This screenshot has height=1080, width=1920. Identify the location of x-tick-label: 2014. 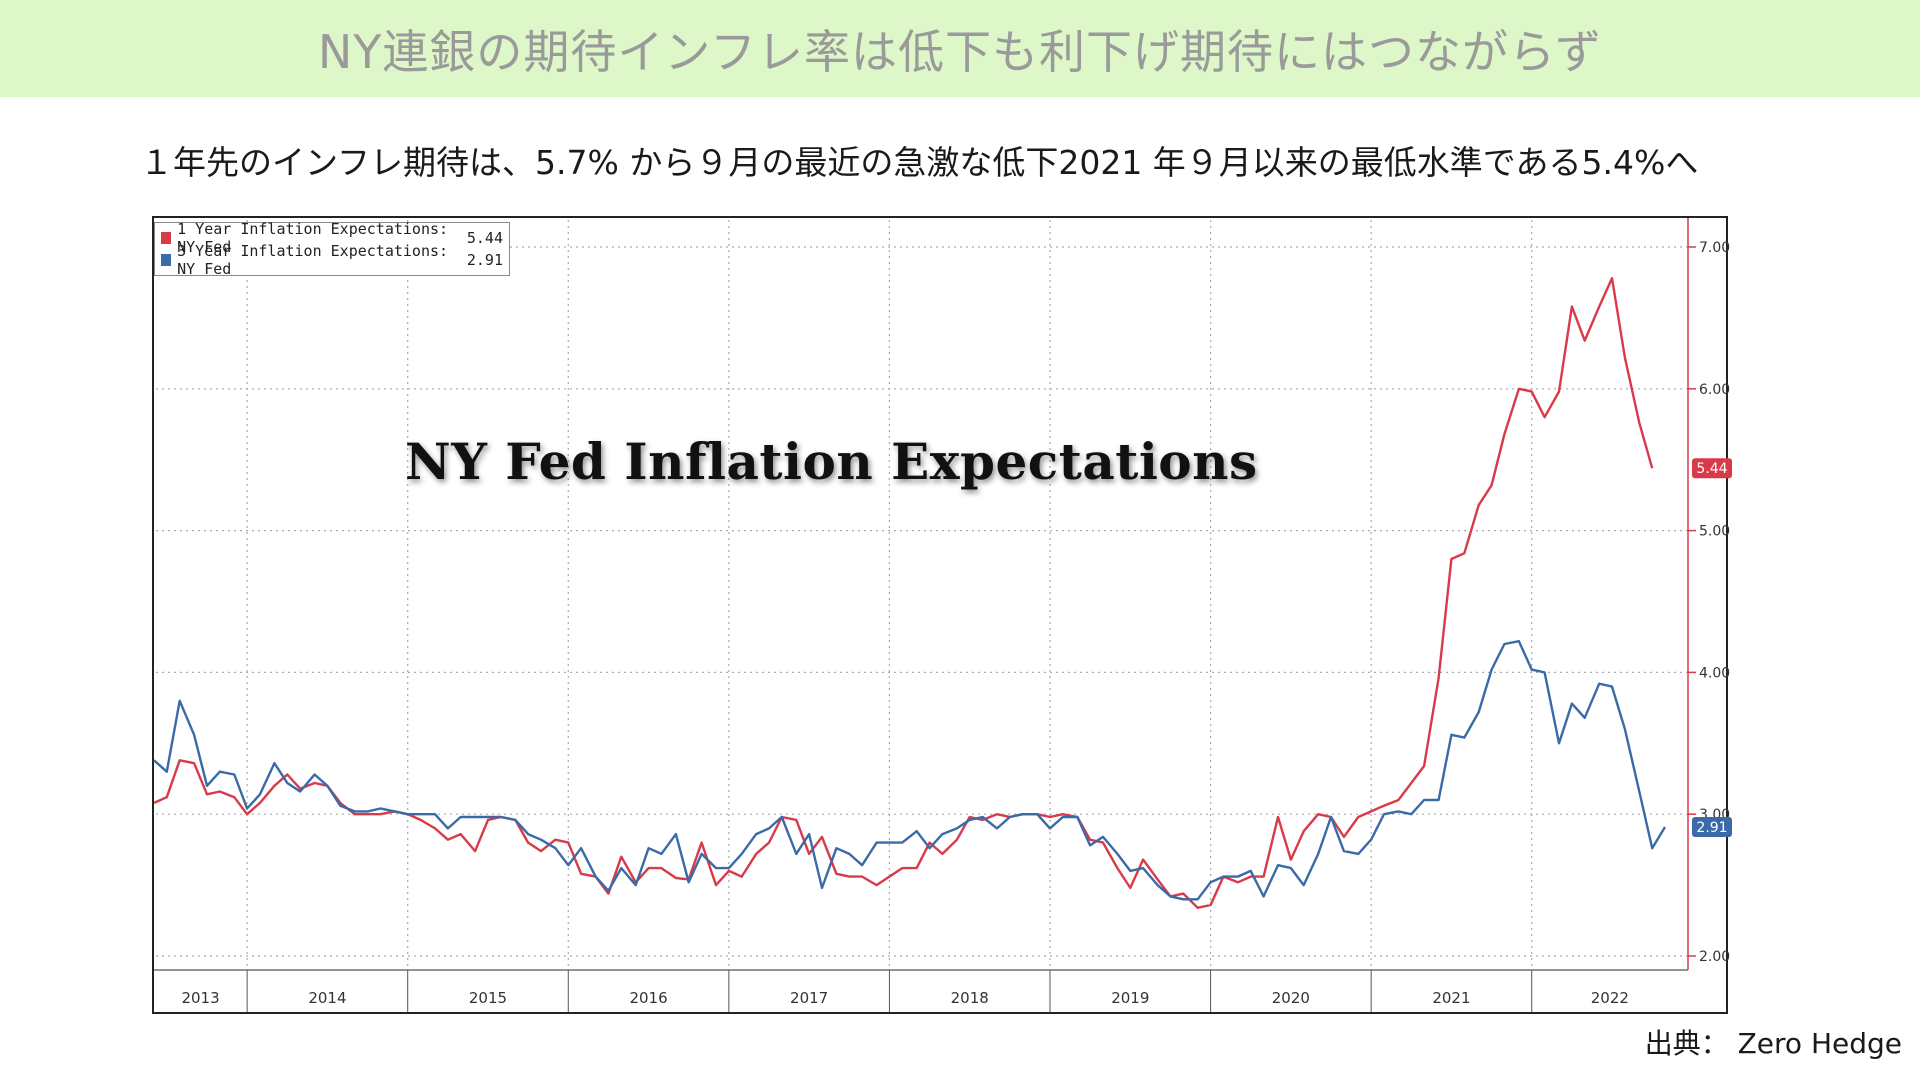
(327, 998).